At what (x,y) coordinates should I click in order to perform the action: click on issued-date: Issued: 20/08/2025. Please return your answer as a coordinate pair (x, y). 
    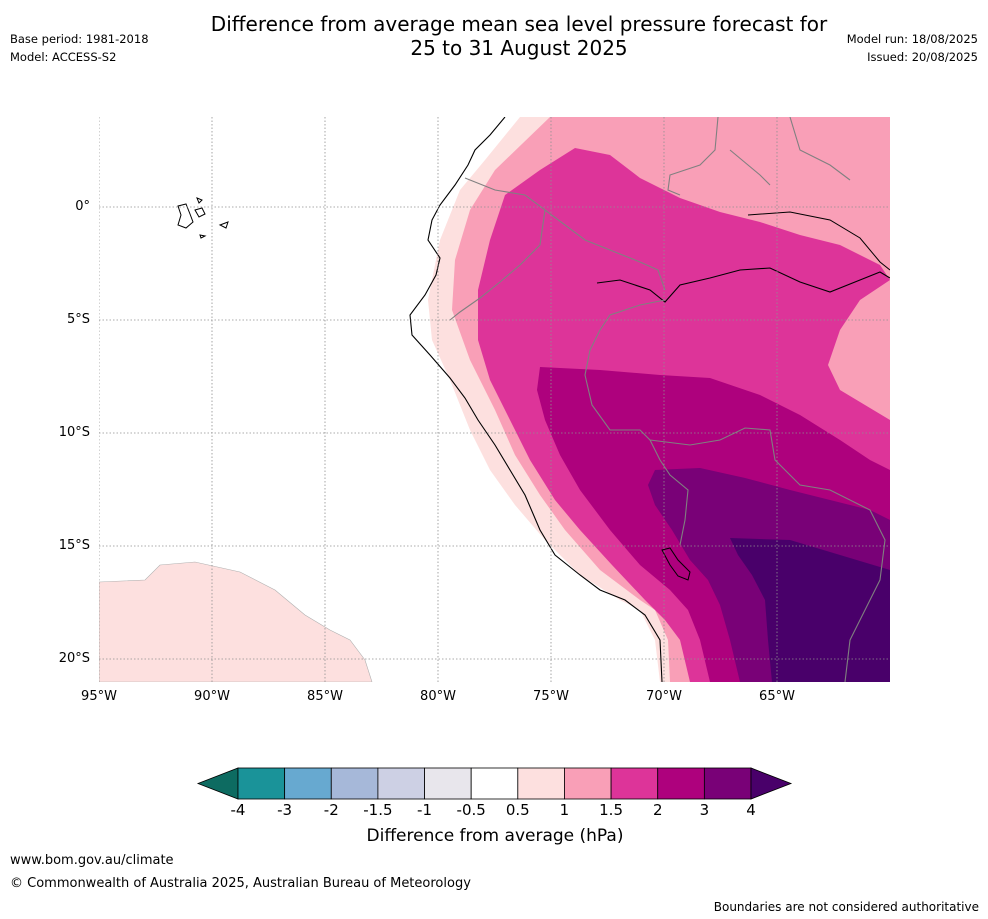
    Looking at the image, I should click on (922, 57).